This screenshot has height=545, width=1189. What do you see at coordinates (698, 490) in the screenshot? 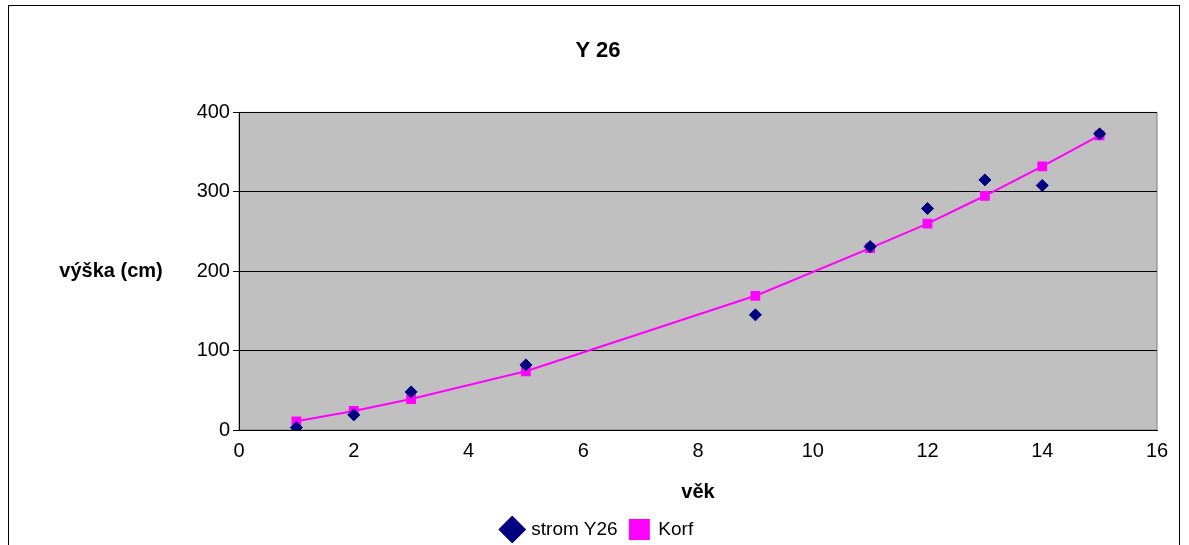
I see `x-axis-title: věk` at bounding box center [698, 490].